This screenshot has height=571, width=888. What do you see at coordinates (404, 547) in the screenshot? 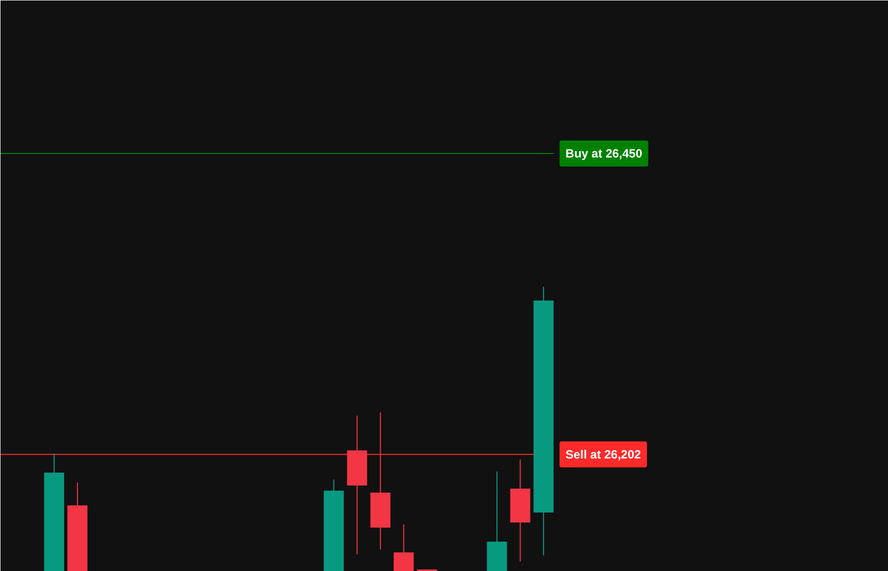
I see `candlestick` at bounding box center [404, 547].